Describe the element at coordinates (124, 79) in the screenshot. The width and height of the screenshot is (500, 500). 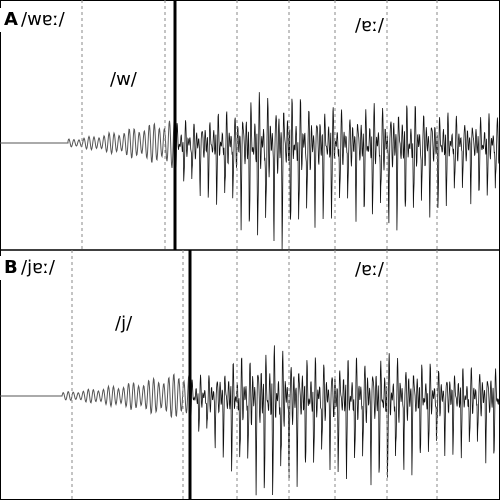
I see `consonant-label: /w/` at that location.